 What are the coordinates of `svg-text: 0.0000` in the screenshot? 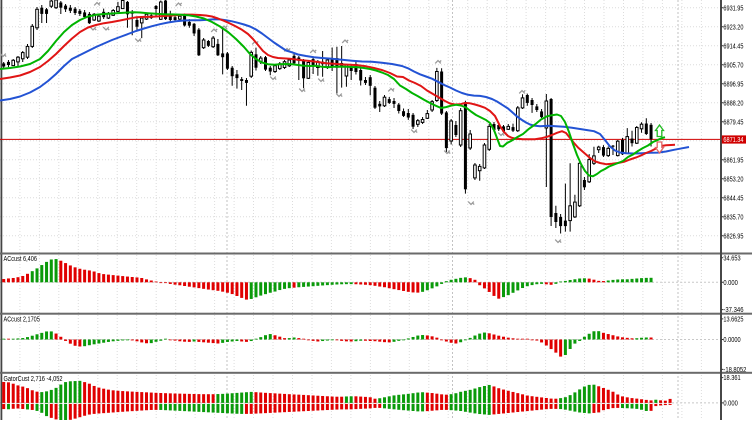 It's located at (731, 340).